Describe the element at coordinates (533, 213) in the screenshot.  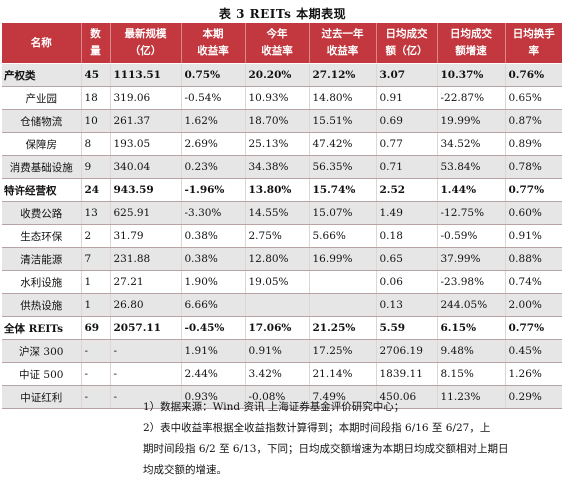
I see `cell-turnover-rate: 0.60%` at that location.